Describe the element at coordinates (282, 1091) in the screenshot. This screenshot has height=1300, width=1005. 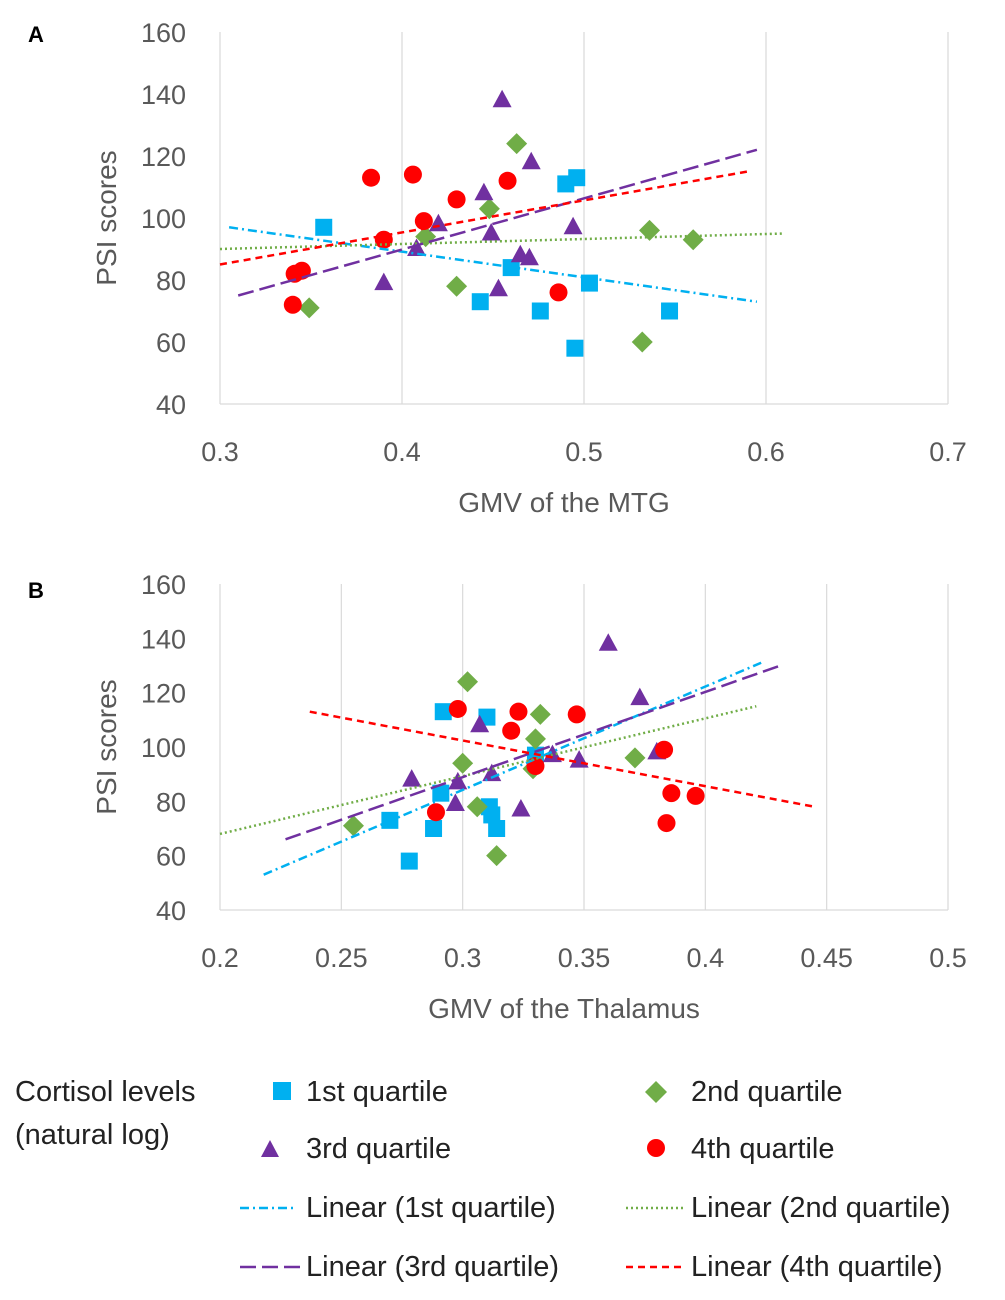
I see `legend-square-marker` at that location.